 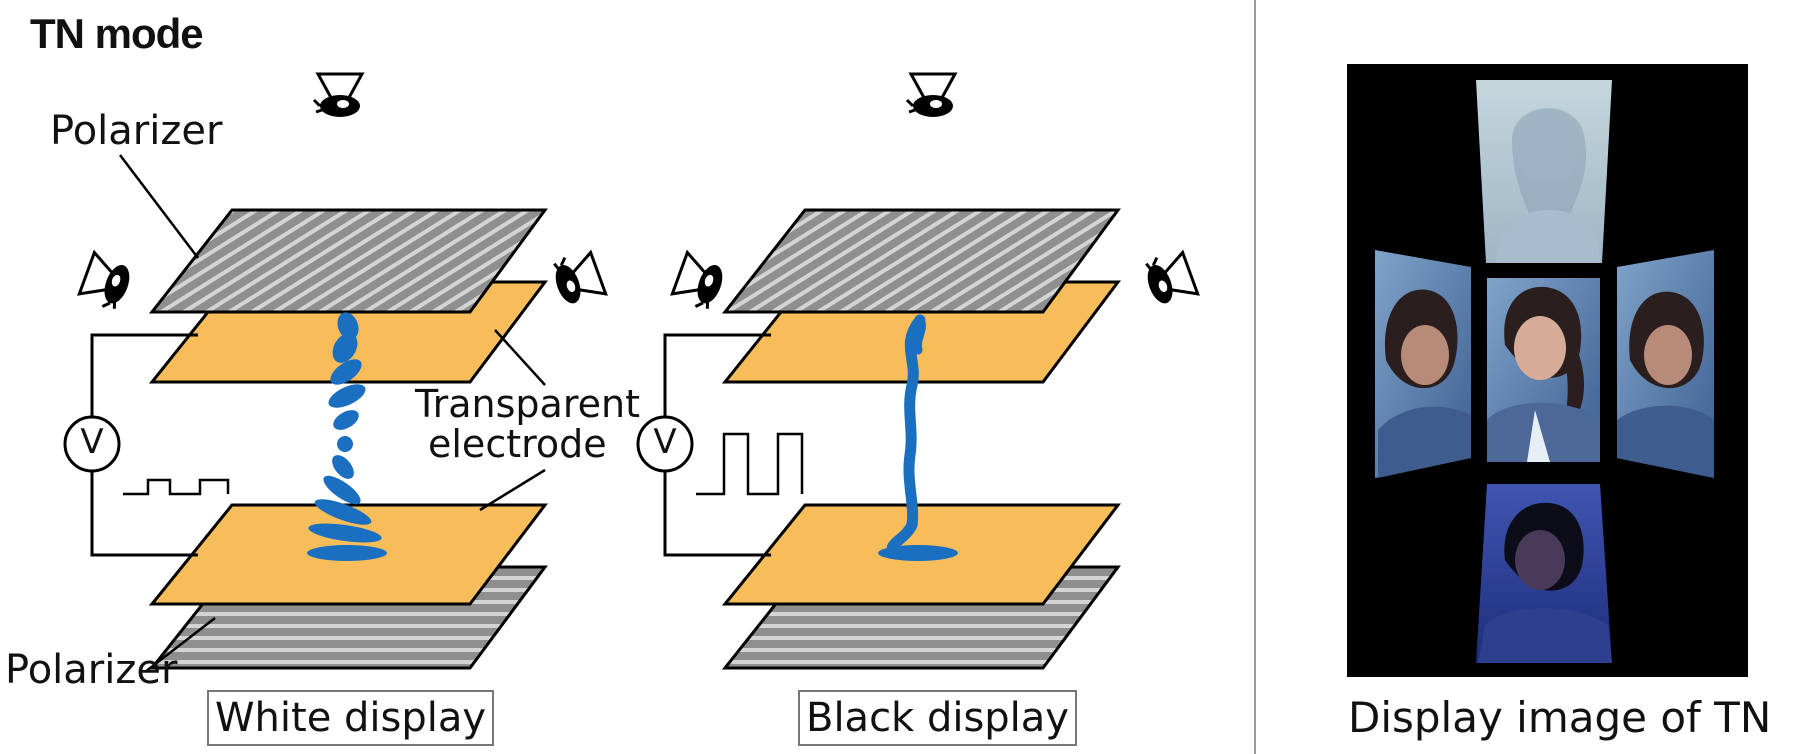 What do you see at coordinates (117, 33) in the screenshot?
I see `diagram-title: TN mode` at bounding box center [117, 33].